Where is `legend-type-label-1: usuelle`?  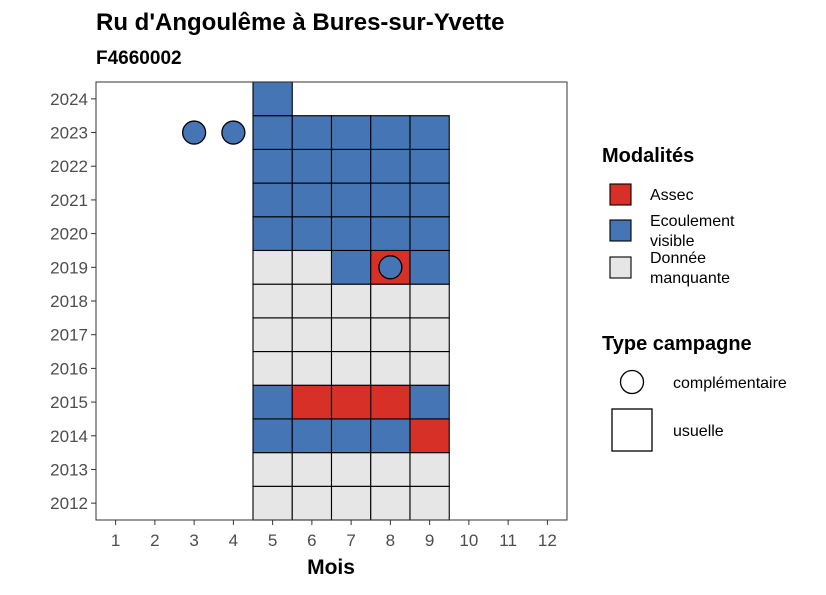 legend-type-label-1: usuelle is located at coordinates (698, 431).